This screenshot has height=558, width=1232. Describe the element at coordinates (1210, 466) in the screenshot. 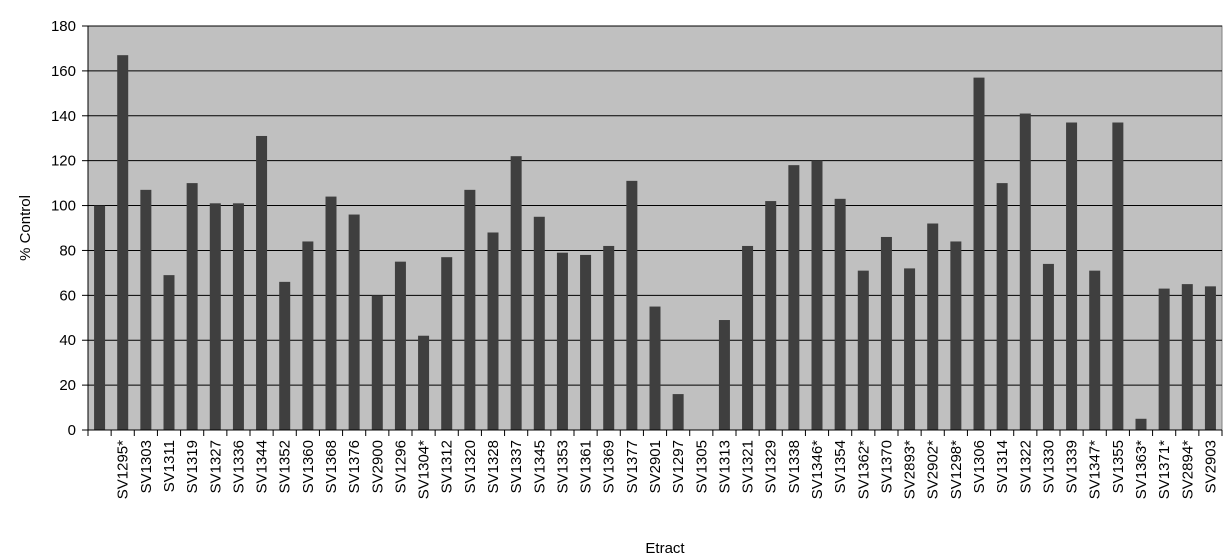

I see `x-tick-label: SV2903` at that location.